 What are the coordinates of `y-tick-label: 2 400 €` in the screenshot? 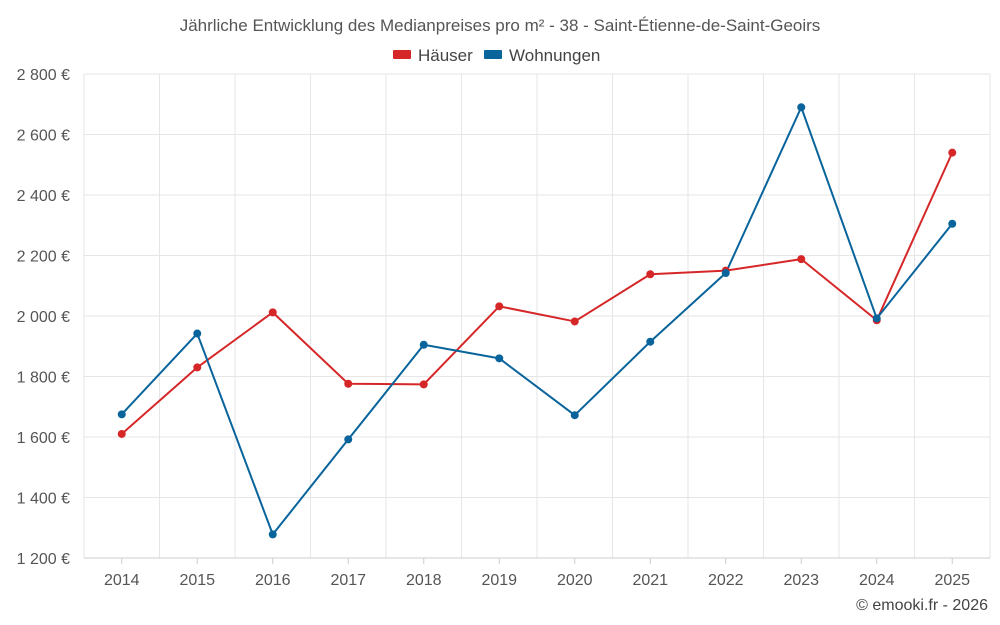 It's located at (43, 196).